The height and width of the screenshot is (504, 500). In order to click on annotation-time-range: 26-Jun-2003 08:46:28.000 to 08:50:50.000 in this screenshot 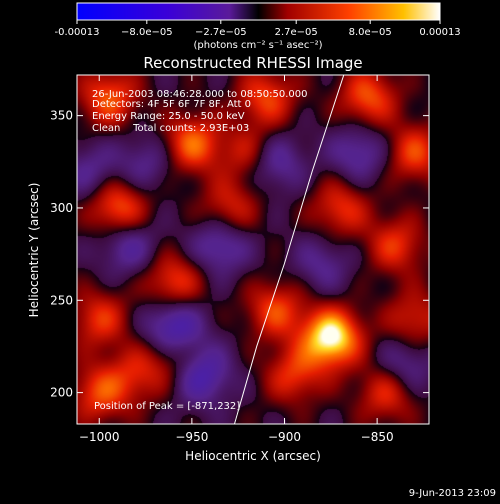, I will do `click(200, 94)`.